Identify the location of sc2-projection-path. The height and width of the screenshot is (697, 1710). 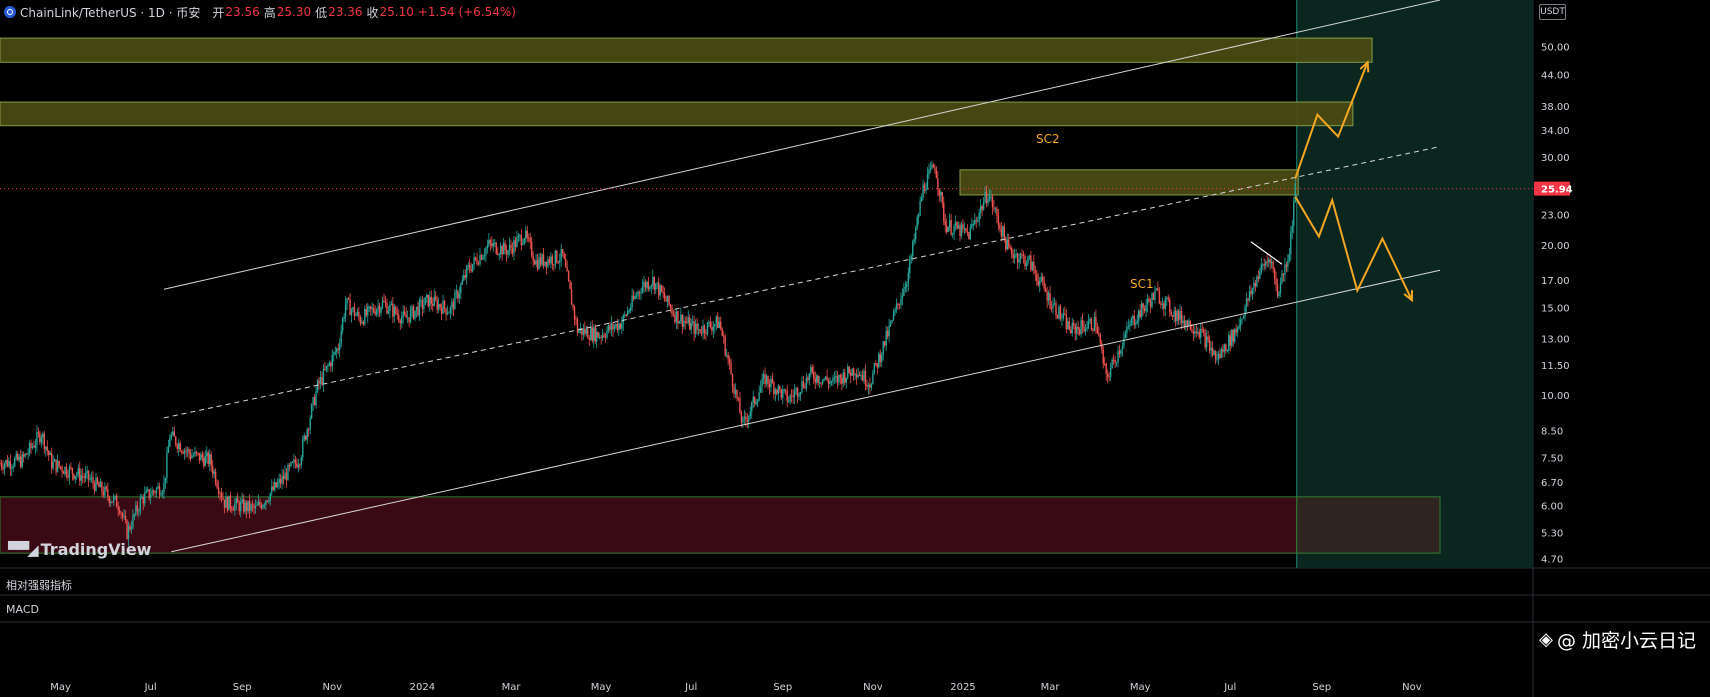
(1331, 120).